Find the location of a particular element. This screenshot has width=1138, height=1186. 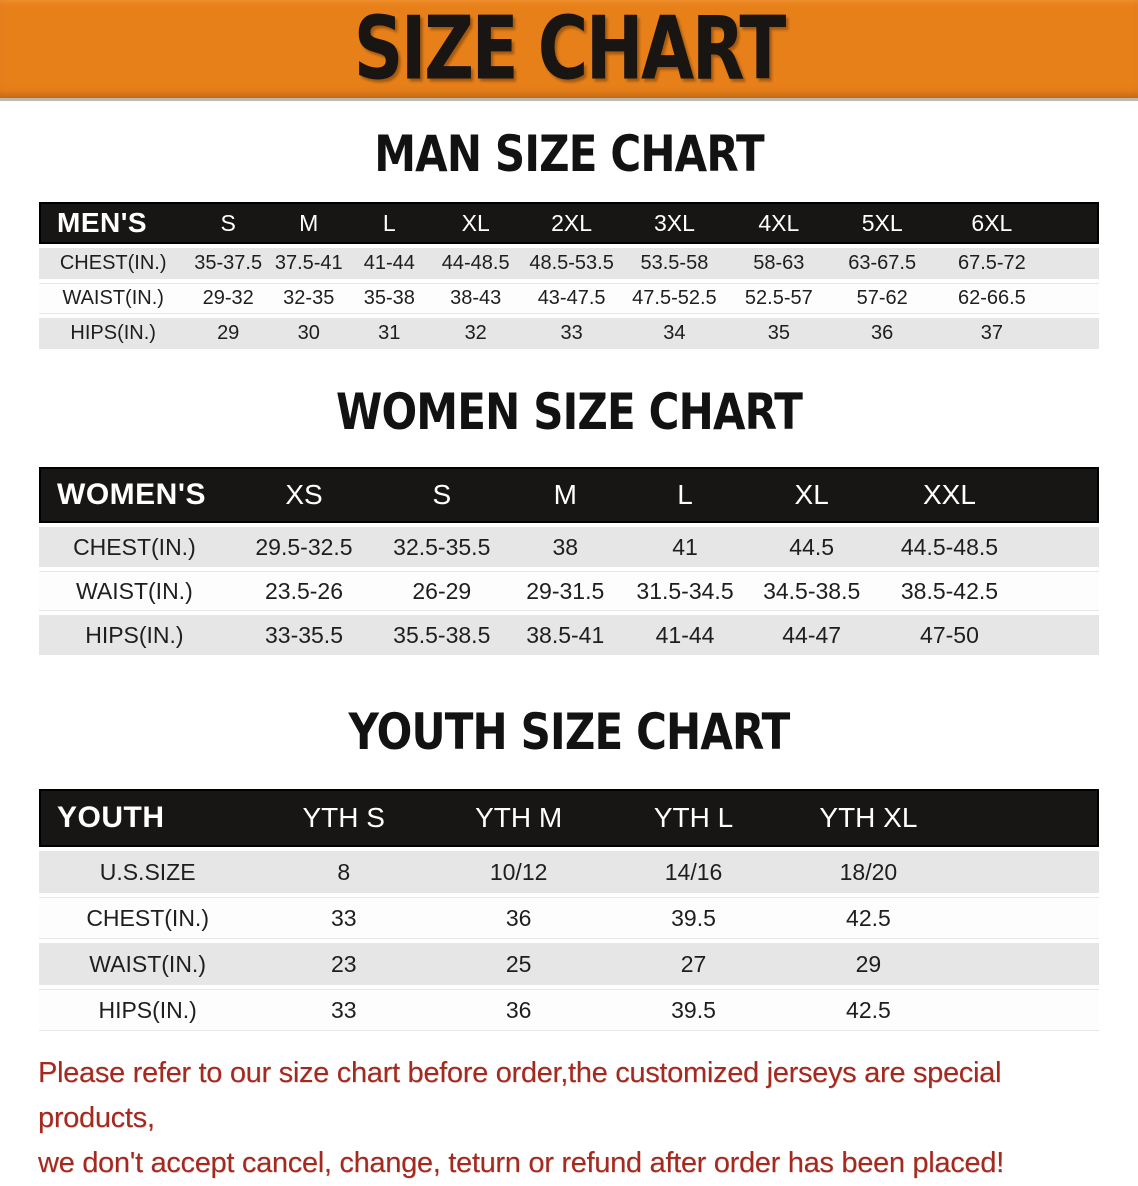

size-value: 57-62 is located at coordinates (882, 298).